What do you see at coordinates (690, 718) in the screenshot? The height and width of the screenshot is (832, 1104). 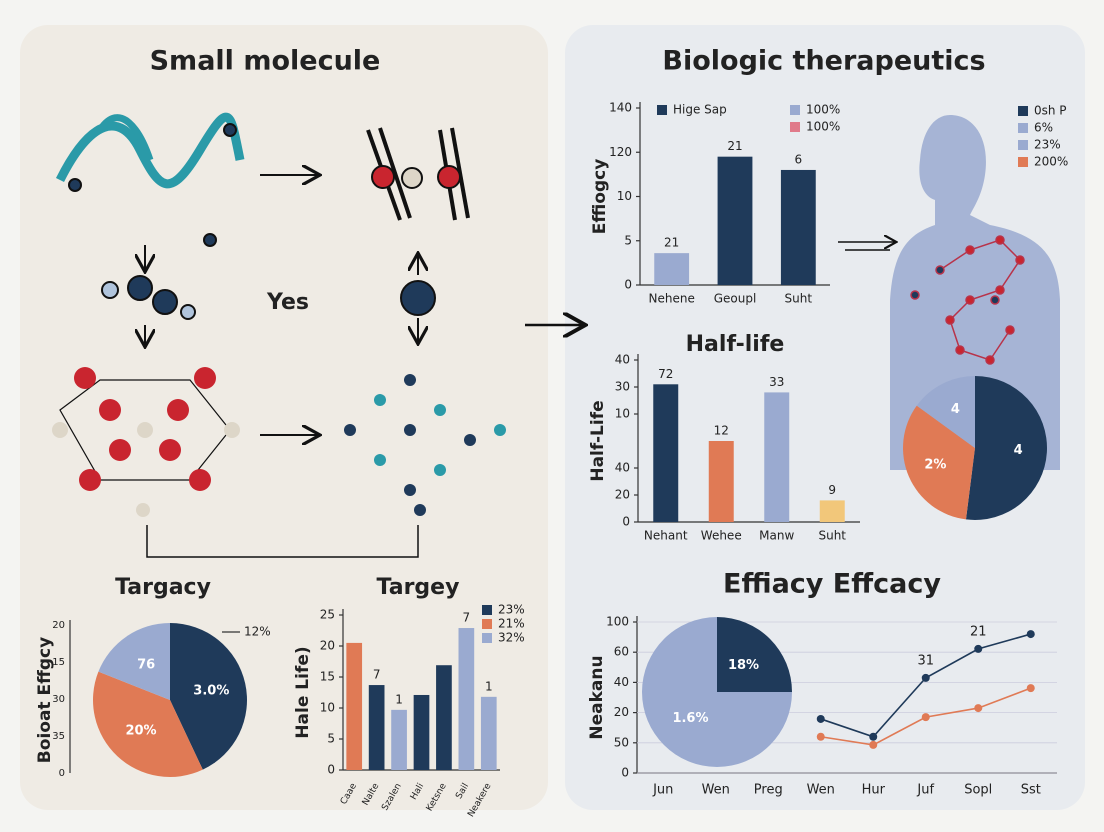 I see `pie-label: 1.6%` at bounding box center [690, 718].